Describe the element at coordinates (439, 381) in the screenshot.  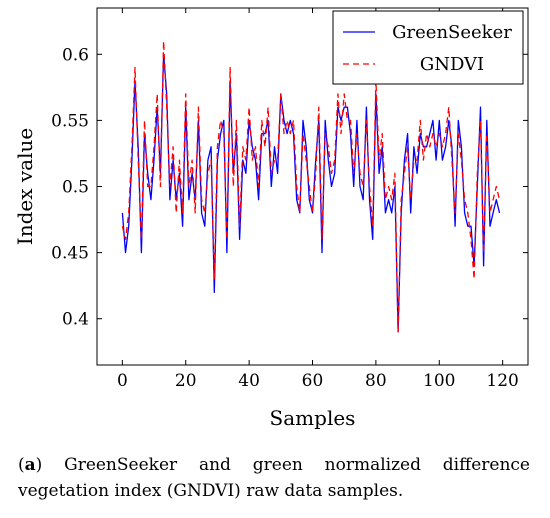
I see `x-tick-label: 100` at that location.